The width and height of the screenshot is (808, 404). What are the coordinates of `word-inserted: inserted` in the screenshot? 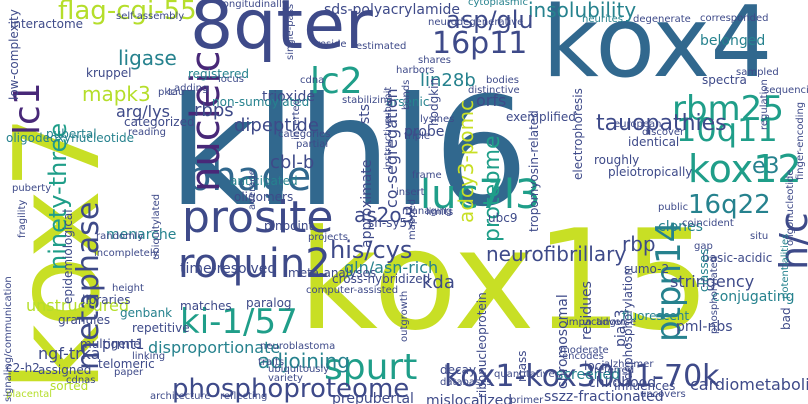 It's located at (296, 119).